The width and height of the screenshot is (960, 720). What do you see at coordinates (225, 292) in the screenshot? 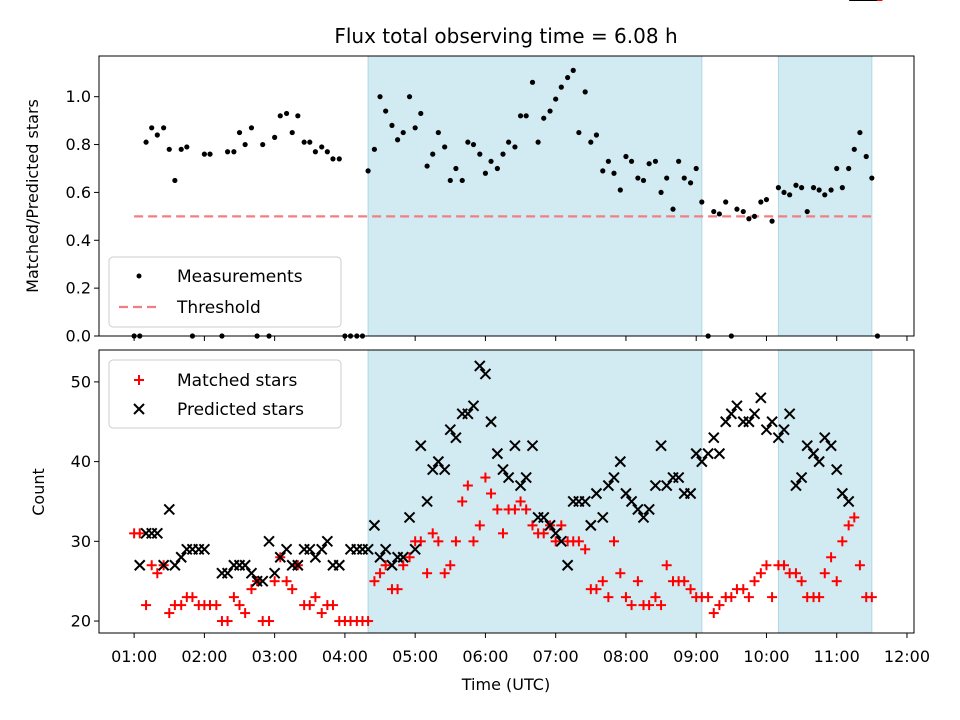
I see `legend-ratio: Measurements Threshold` at bounding box center [225, 292].